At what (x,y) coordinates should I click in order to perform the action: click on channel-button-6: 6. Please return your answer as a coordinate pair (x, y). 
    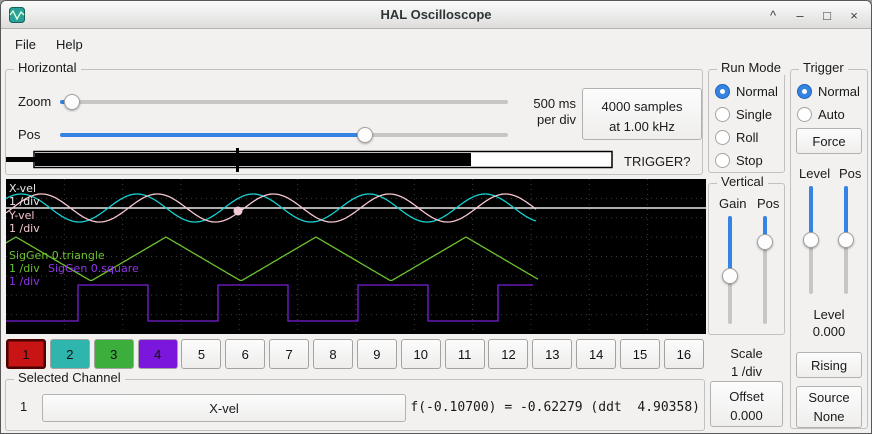
    Looking at the image, I should click on (245, 354).